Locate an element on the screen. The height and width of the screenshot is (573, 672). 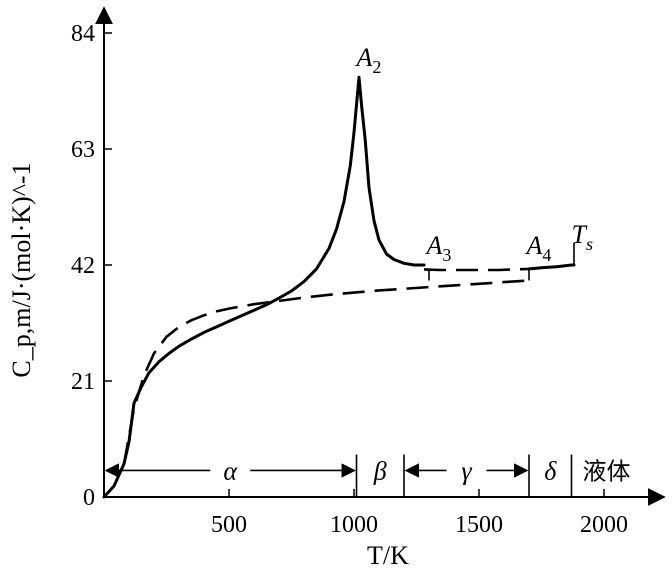
y-tick-label: 21 is located at coordinates (83, 382).